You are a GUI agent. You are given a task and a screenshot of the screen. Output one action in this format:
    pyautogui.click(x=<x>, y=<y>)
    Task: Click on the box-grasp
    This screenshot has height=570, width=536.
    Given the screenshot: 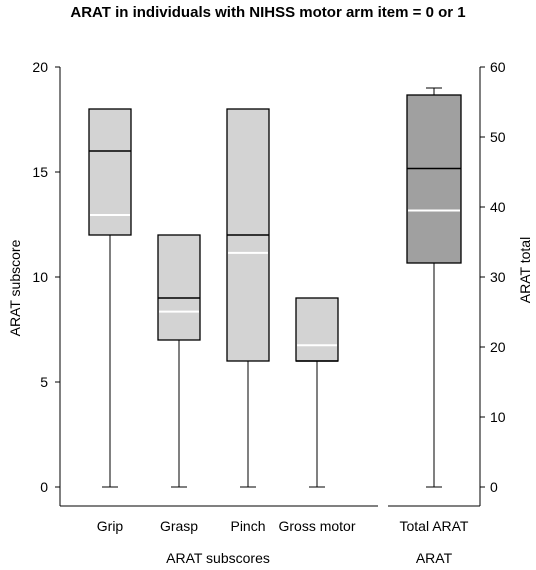 What is the action you would take?
    pyautogui.click(x=179, y=361)
    